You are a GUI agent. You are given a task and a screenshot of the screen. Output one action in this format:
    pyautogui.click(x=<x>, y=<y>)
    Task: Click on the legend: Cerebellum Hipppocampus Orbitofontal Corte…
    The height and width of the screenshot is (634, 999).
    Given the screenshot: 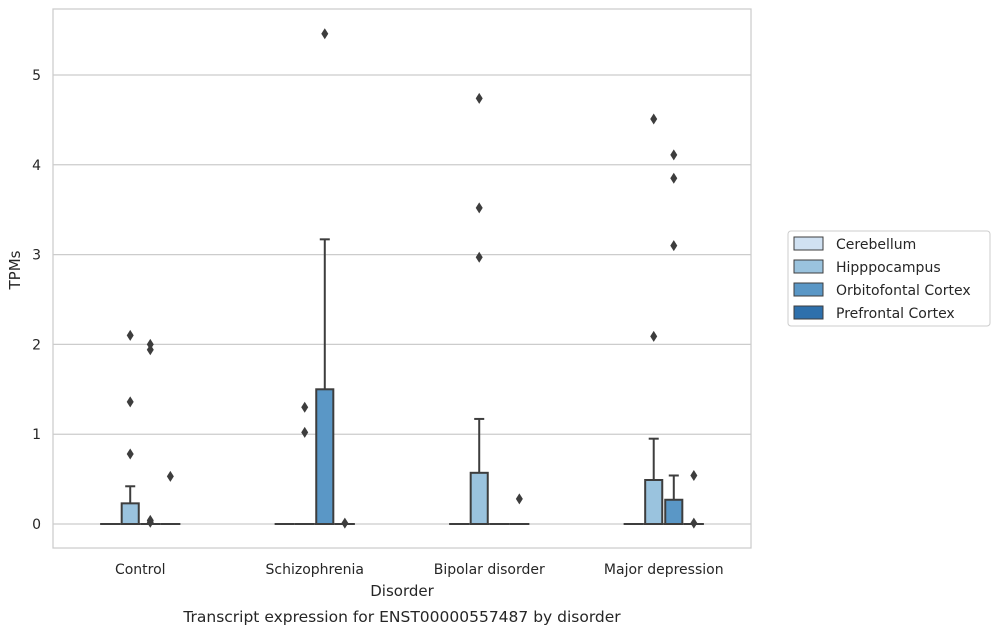 What is the action you would take?
    pyautogui.click(x=889, y=278)
    